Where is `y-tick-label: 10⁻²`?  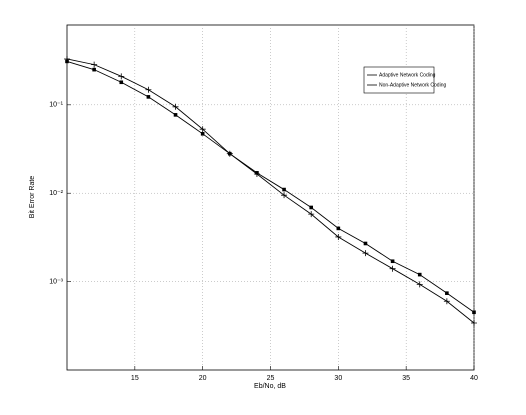 y-tick-label: 10⁻² is located at coordinates (56, 193).